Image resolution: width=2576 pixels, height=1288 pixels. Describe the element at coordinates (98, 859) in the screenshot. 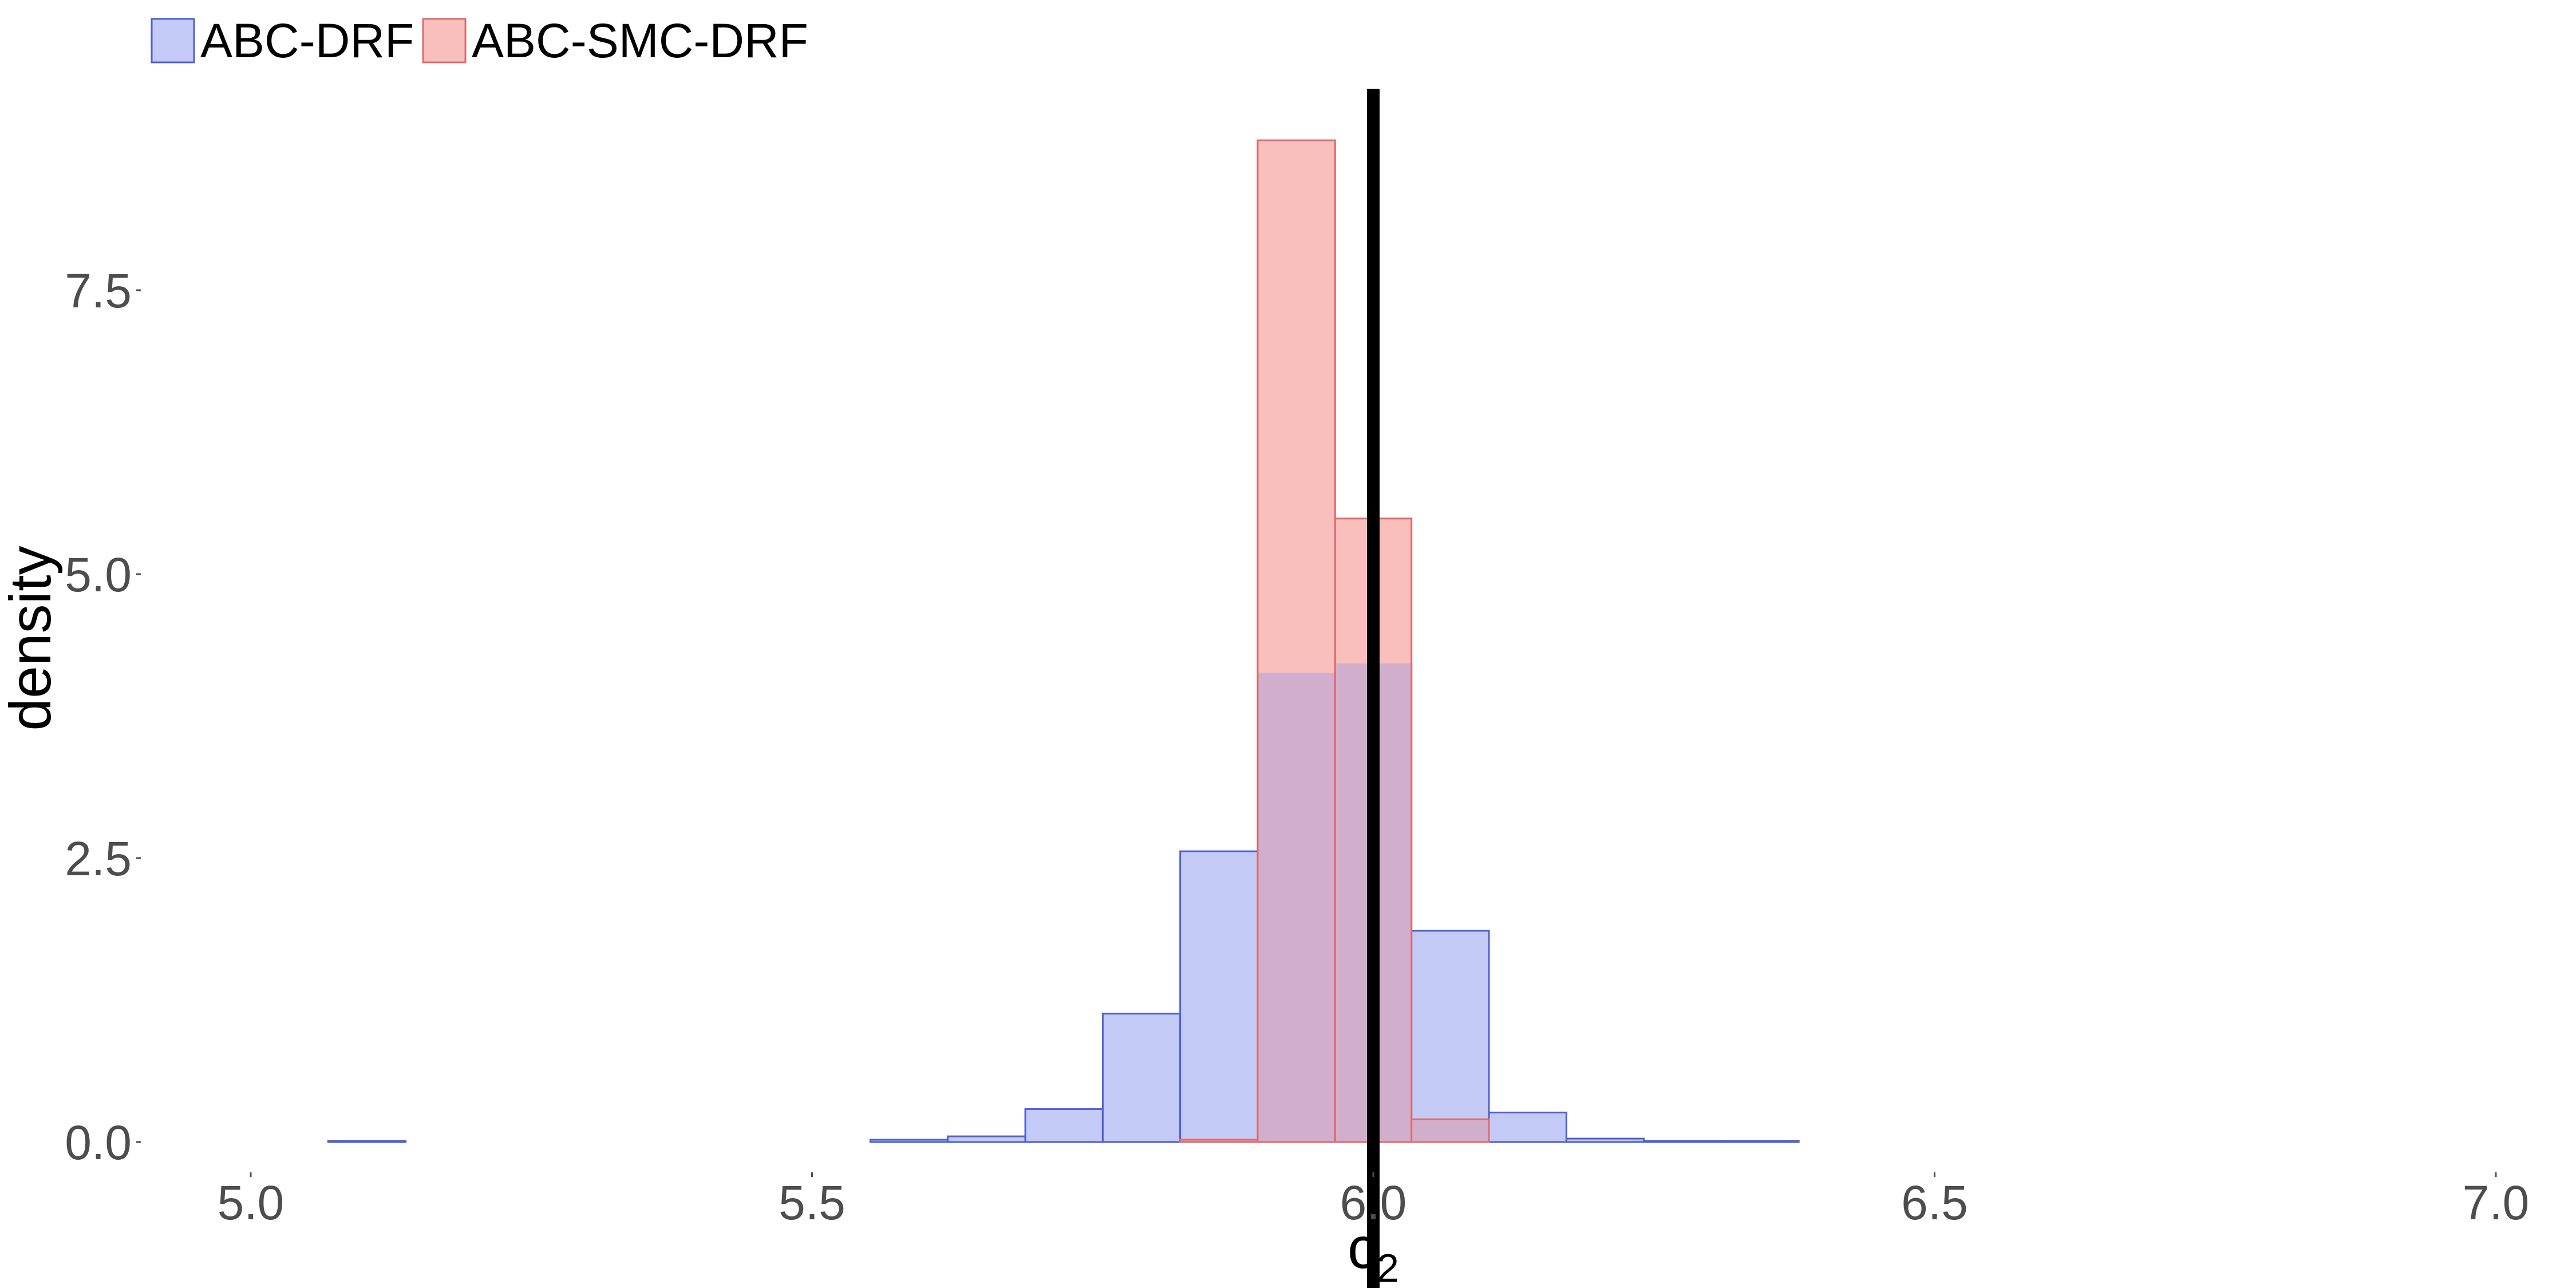

I see `y-tick-label: 2.5` at that location.